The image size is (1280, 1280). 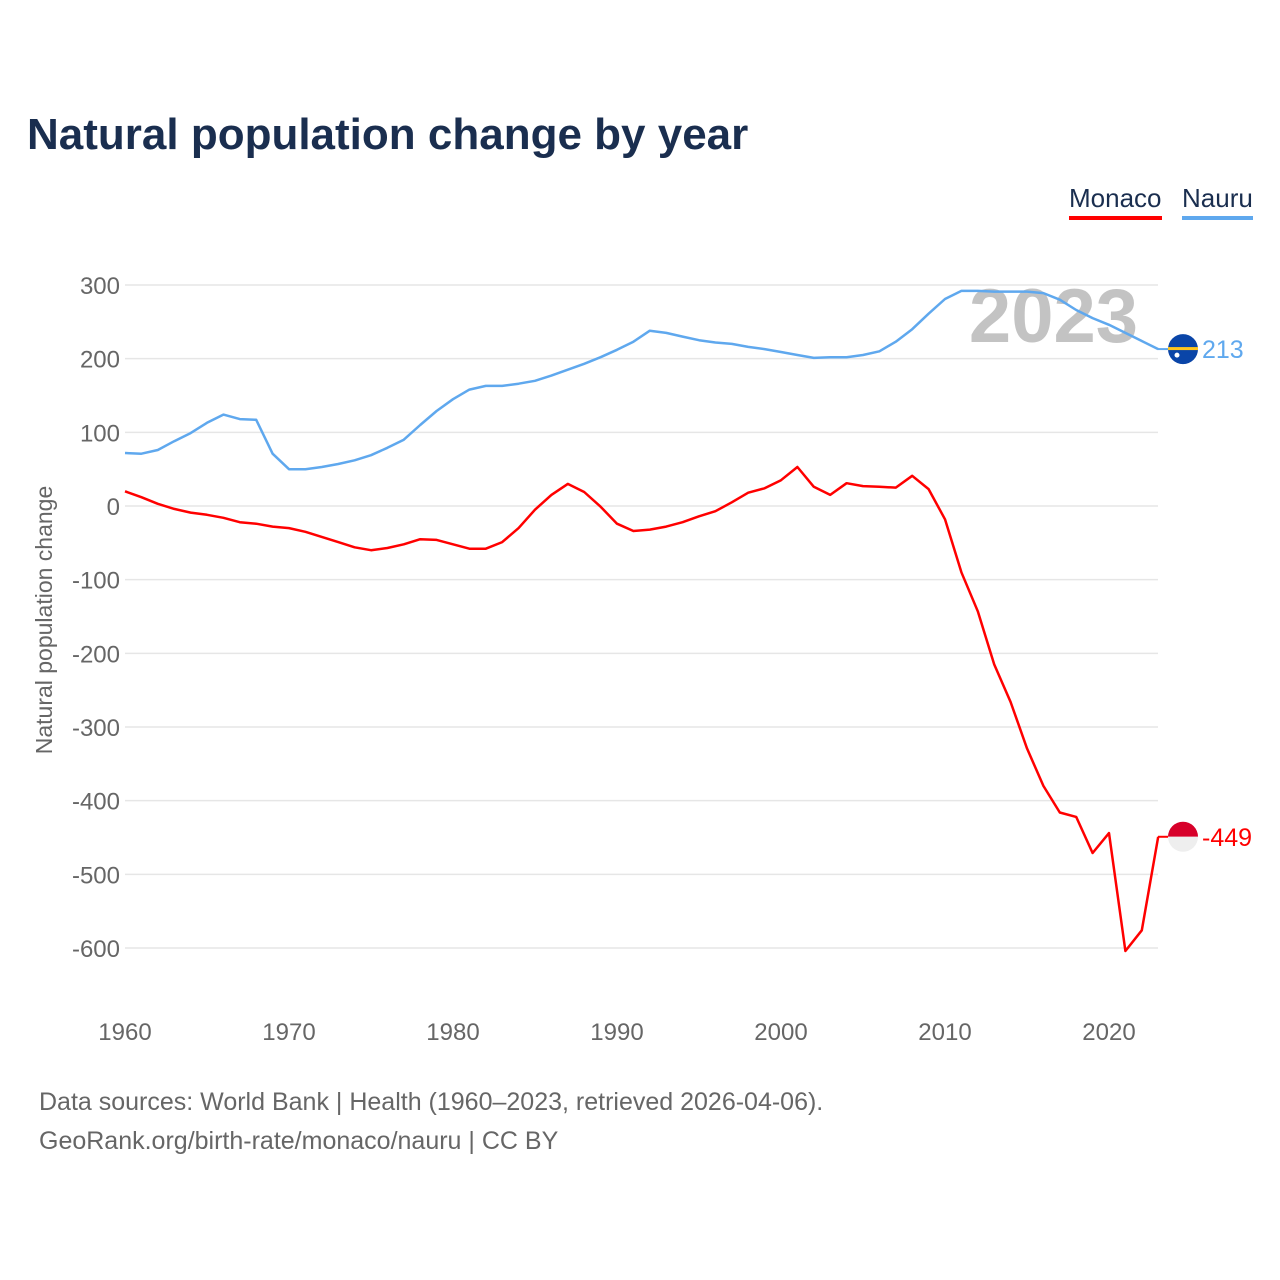 I want to click on legend-monaco: Monaco, so click(x=1115, y=201).